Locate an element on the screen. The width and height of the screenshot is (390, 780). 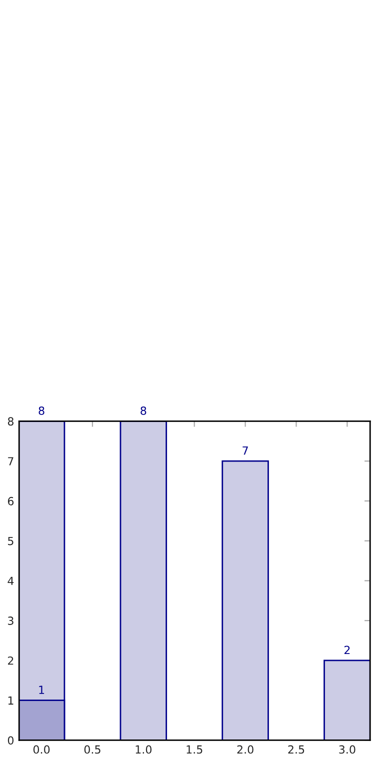
y-tick-label: 4 is located at coordinates (11, 580).